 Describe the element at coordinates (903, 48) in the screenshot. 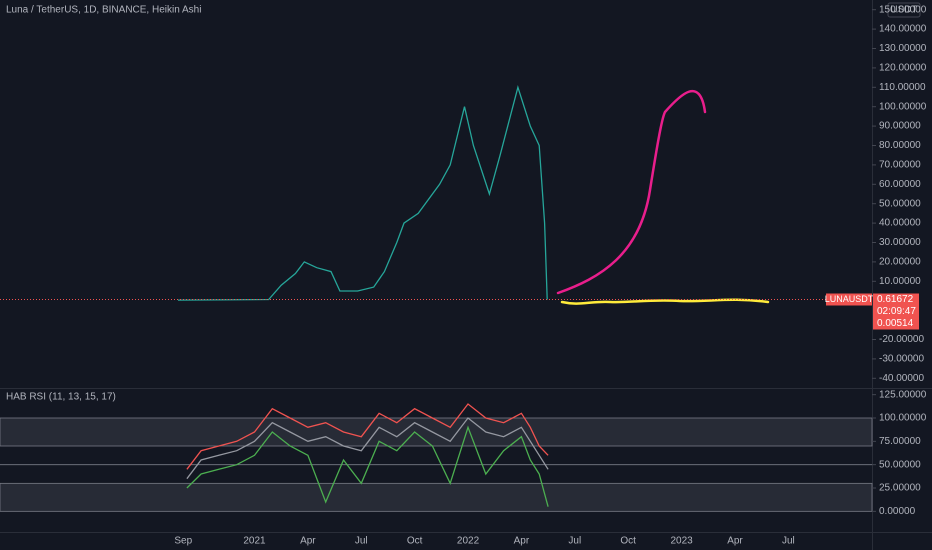

I see `y-tick-label: 130.00000` at that location.